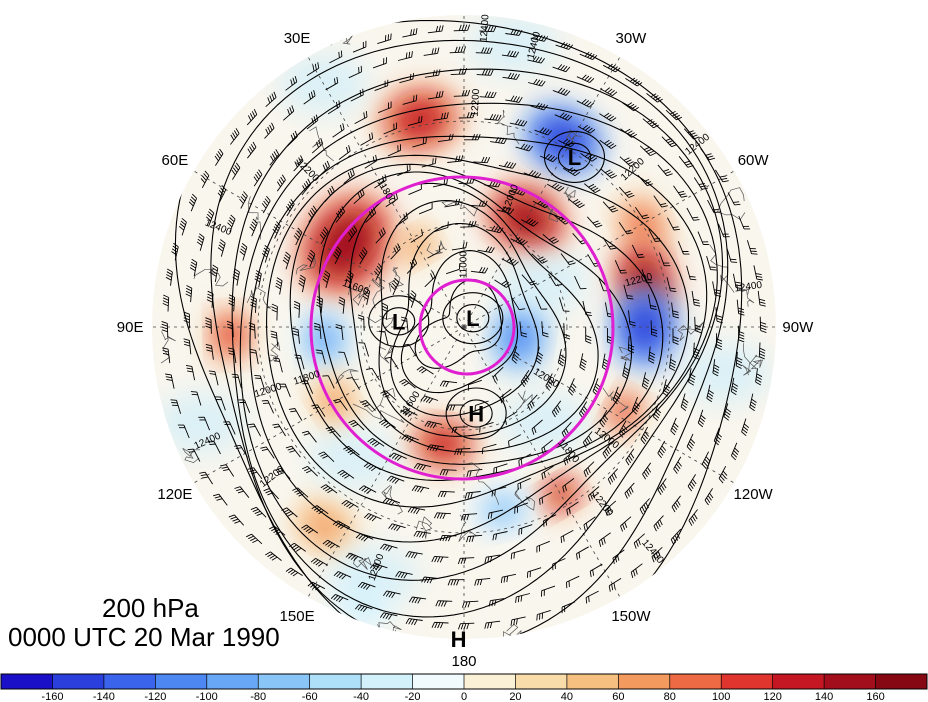 Image resolution: width=928 pixels, height=702 pixels. Describe the element at coordinates (476, 102) in the screenshot. I see `contour-label-2: 12200` at that location.